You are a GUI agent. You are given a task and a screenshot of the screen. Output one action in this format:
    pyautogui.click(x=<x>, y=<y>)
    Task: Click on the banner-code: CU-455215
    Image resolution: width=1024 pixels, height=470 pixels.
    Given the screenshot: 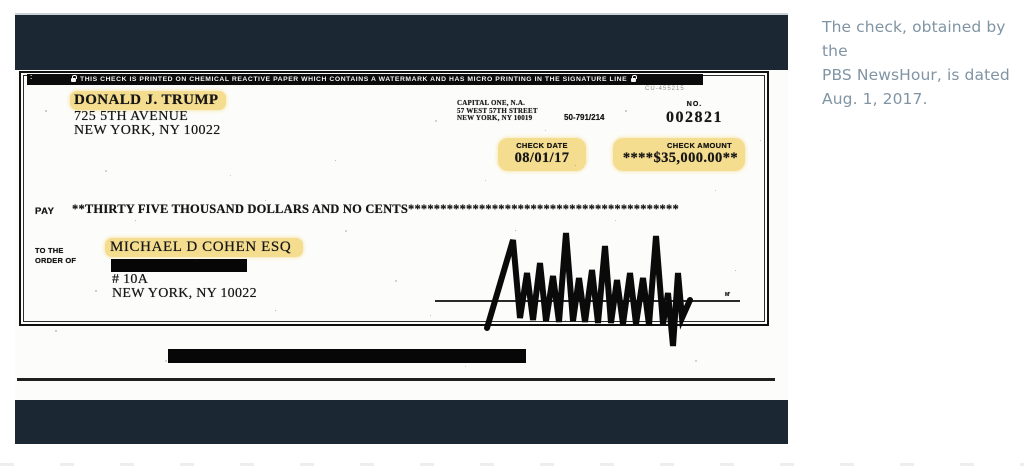 What is the action you would take?
    pyautogui.click(x=665, y=89)
    